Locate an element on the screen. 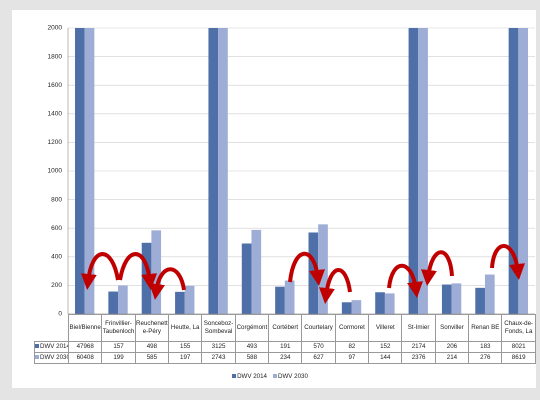 Image resolution: width=540 pixels, height=400 pixels. series-name: DWV 2030 is located at coordinates (54, 357).